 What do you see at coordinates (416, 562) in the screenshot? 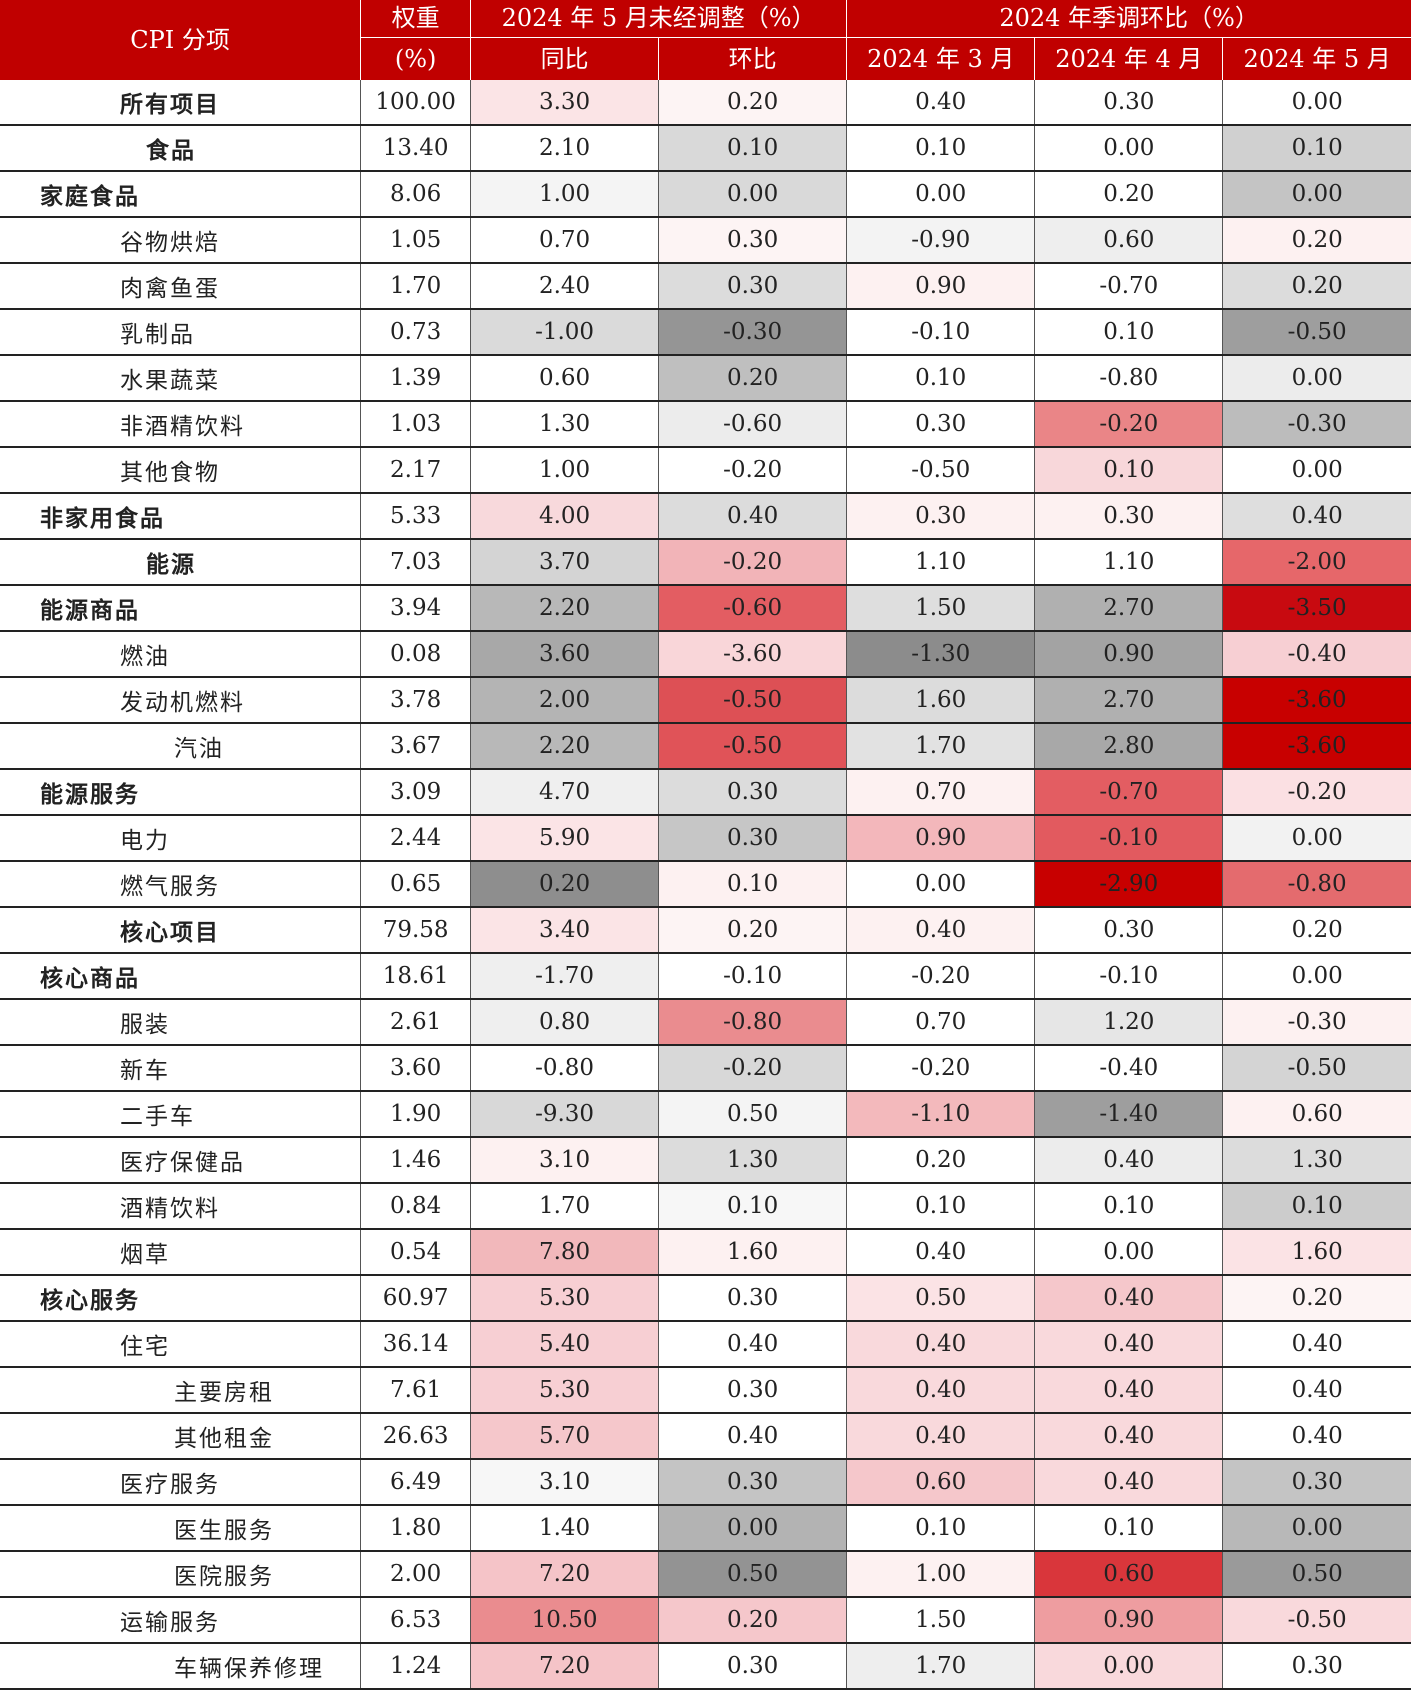
I see `cell-weight: 7.03` at bounding box center [416, 562].